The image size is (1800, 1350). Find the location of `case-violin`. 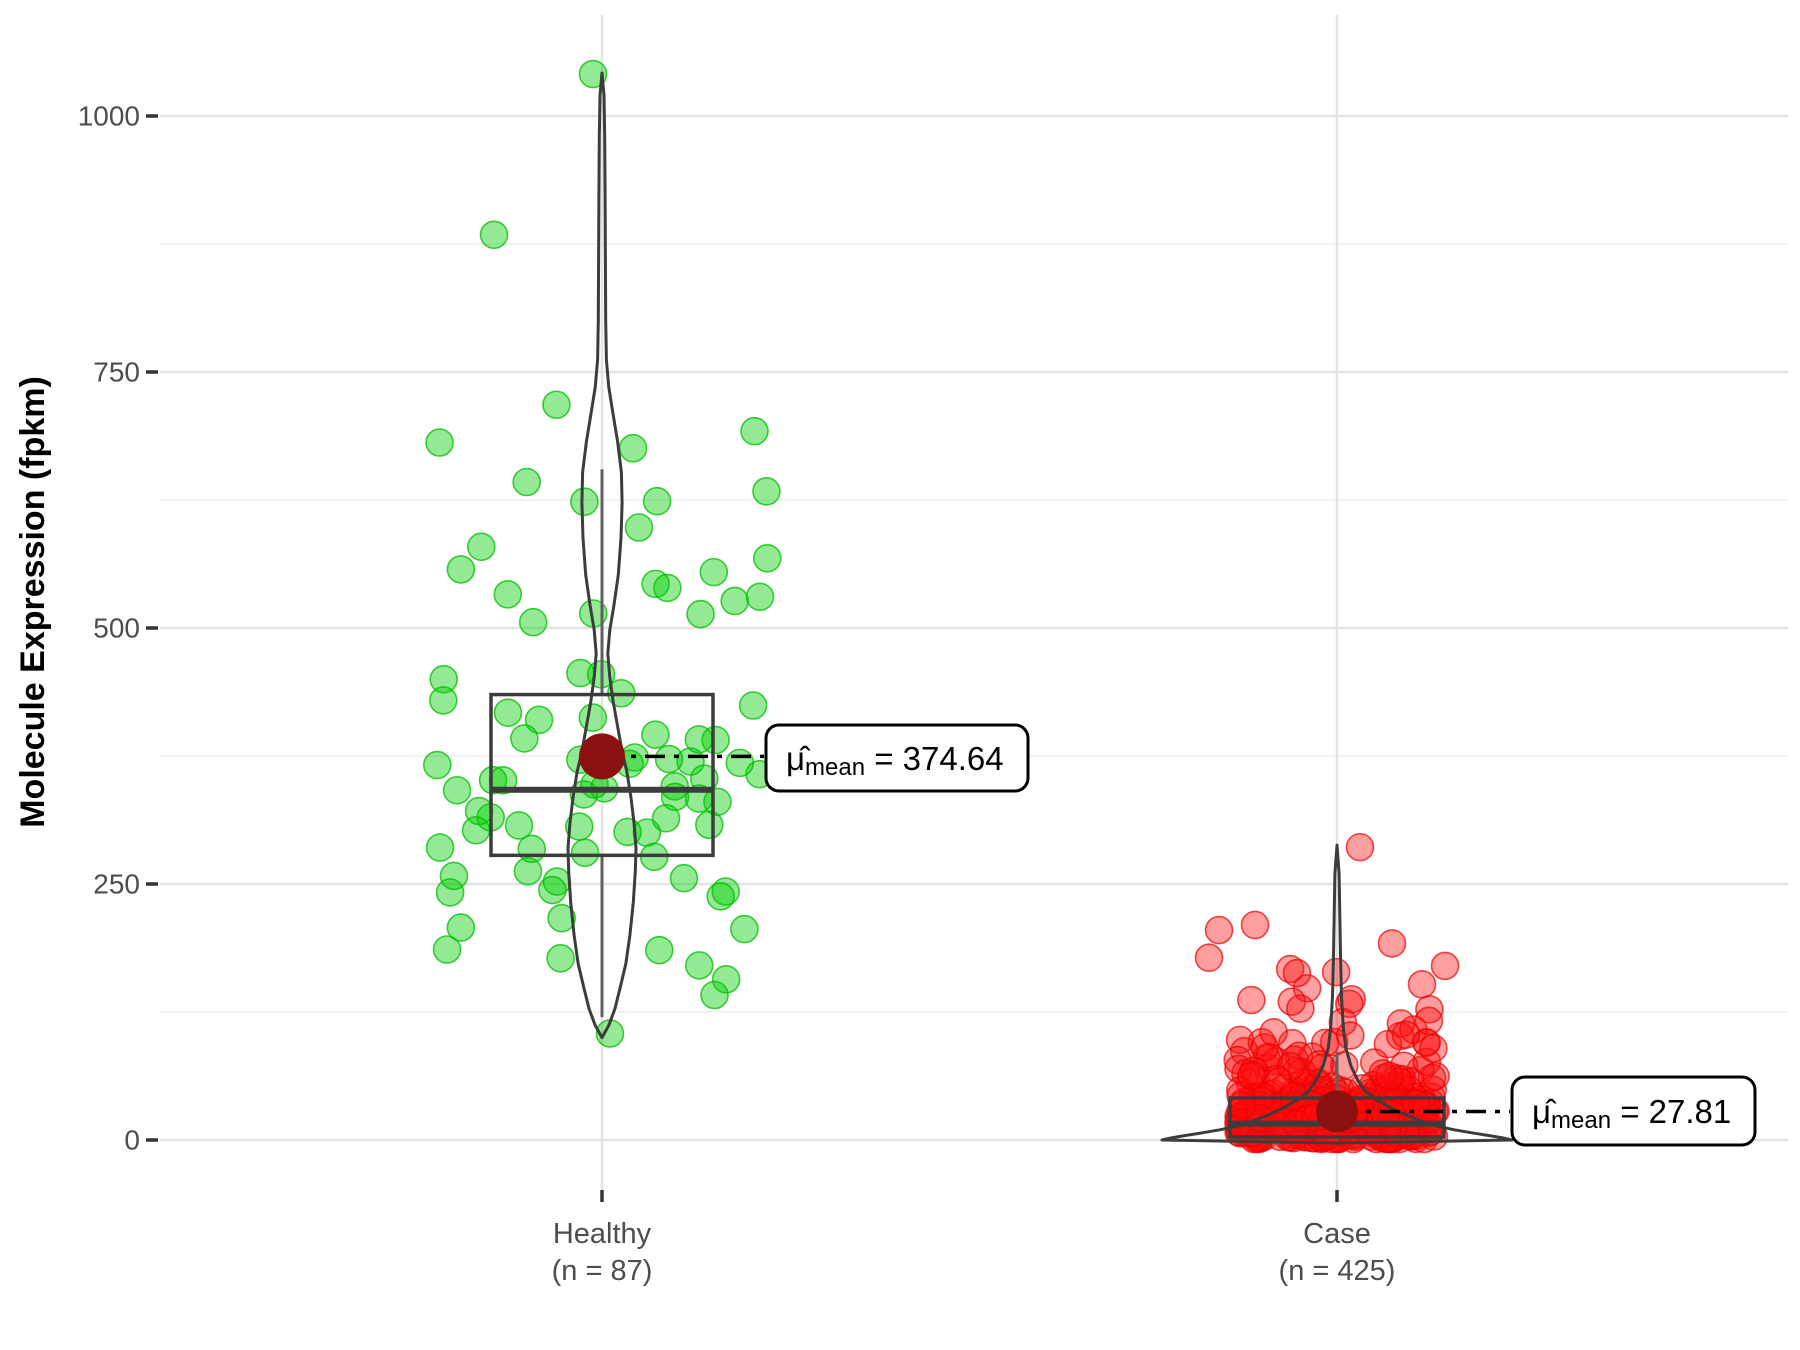

case-violin is located at coordinates (1337, 994).